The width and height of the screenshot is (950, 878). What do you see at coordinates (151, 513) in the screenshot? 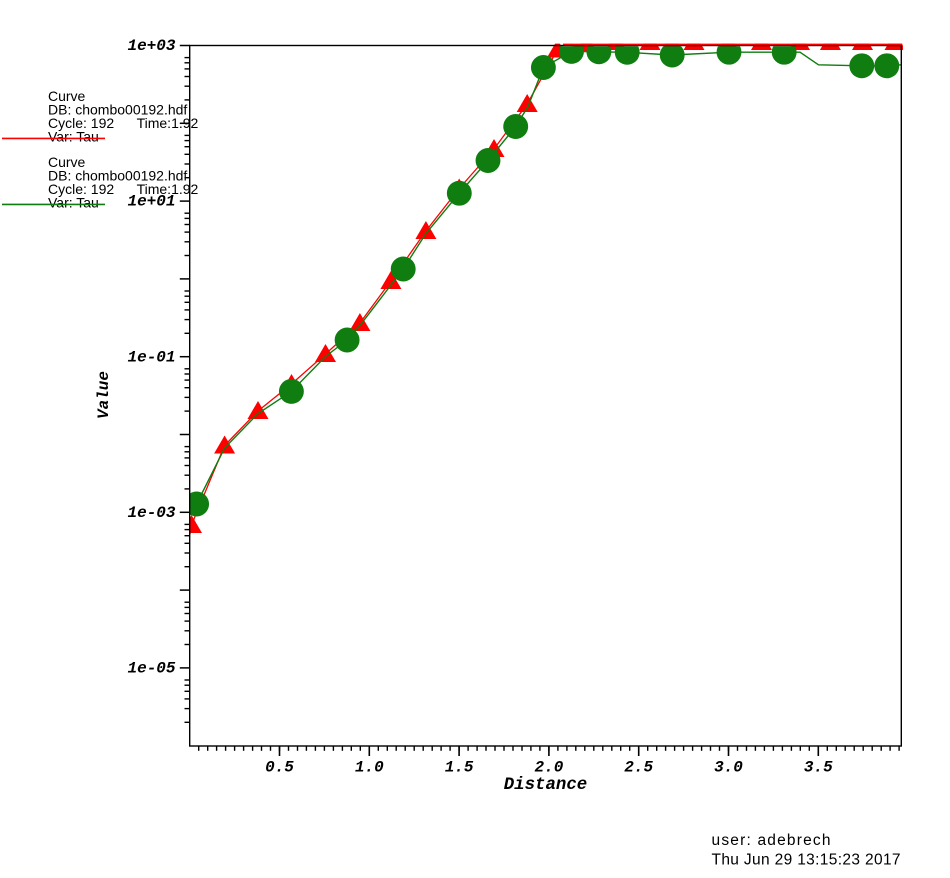
I see `svg-text: 1e-03` at bounding box center [151, 513].